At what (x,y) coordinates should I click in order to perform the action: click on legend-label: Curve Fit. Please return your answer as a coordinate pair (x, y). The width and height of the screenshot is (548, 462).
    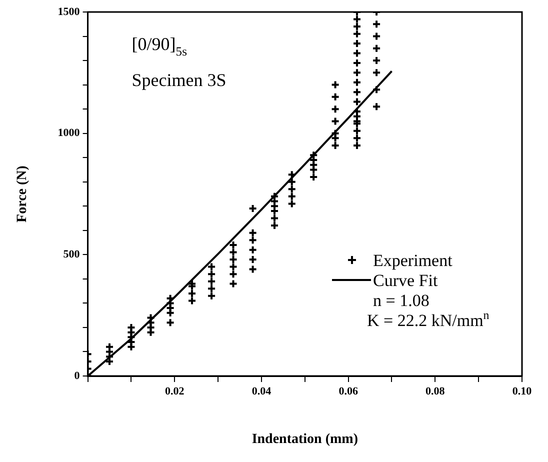
    Looking at the image, I should click on (405, 280).